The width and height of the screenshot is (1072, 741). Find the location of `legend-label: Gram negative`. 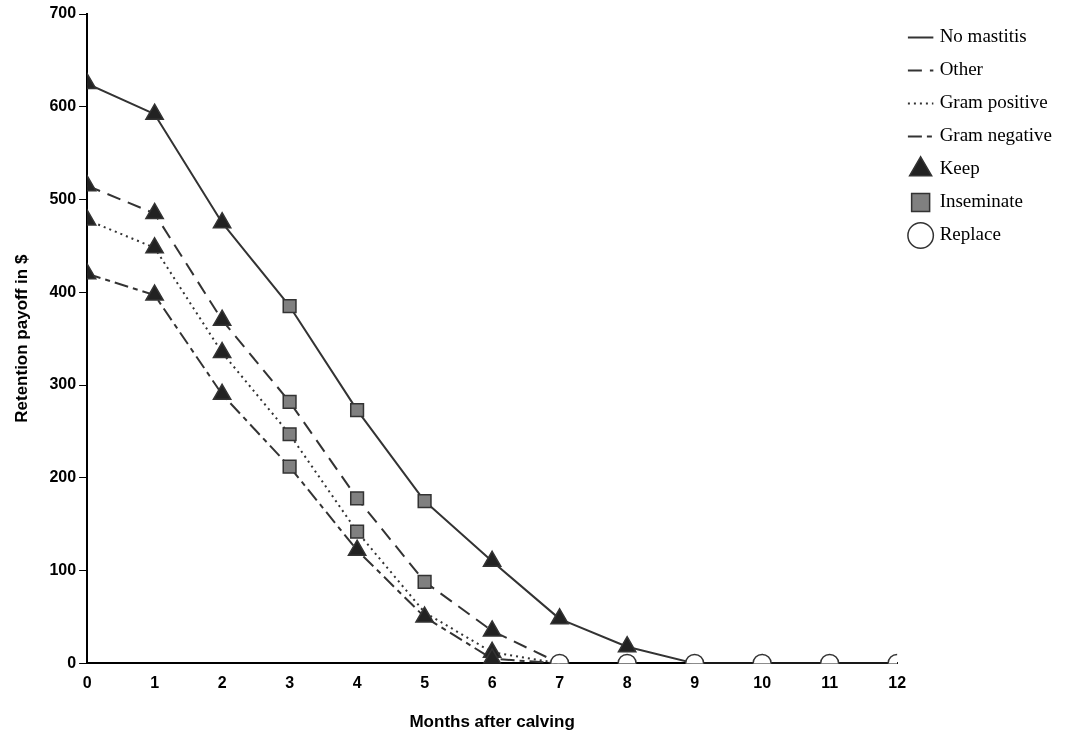

legend-label: Gram negative is located at coordinates (996, 135).